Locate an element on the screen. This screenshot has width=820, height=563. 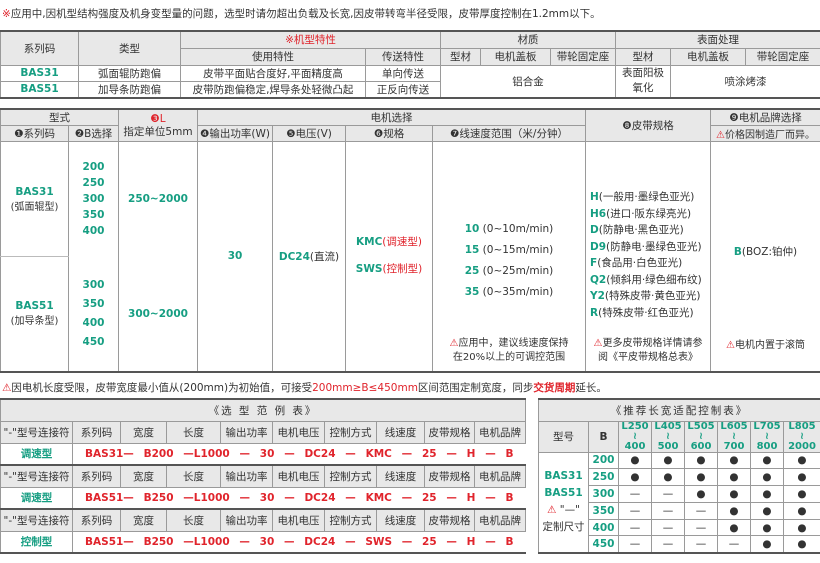
example-row: 控制型 BAS51— B250 —L1000 — 30 — DC24 — SWS — 25 — H — B is located at coordinates (263, 542).